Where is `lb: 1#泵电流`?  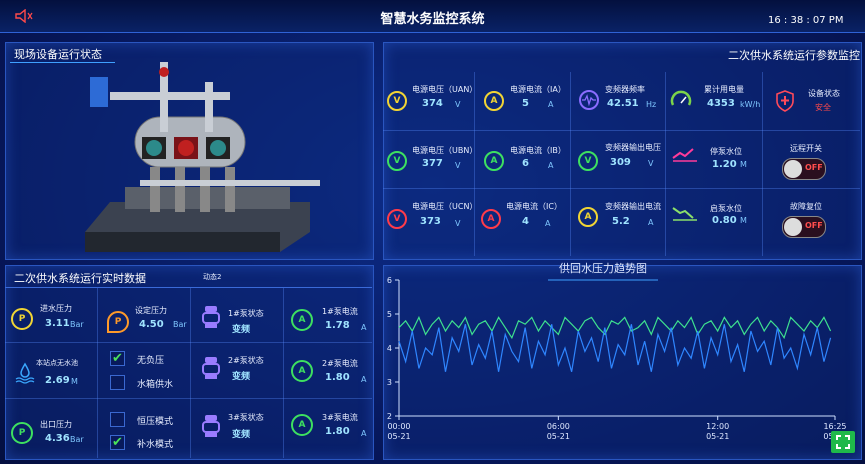
lb: 1#泵电流 is located at coordinates (340, 311).